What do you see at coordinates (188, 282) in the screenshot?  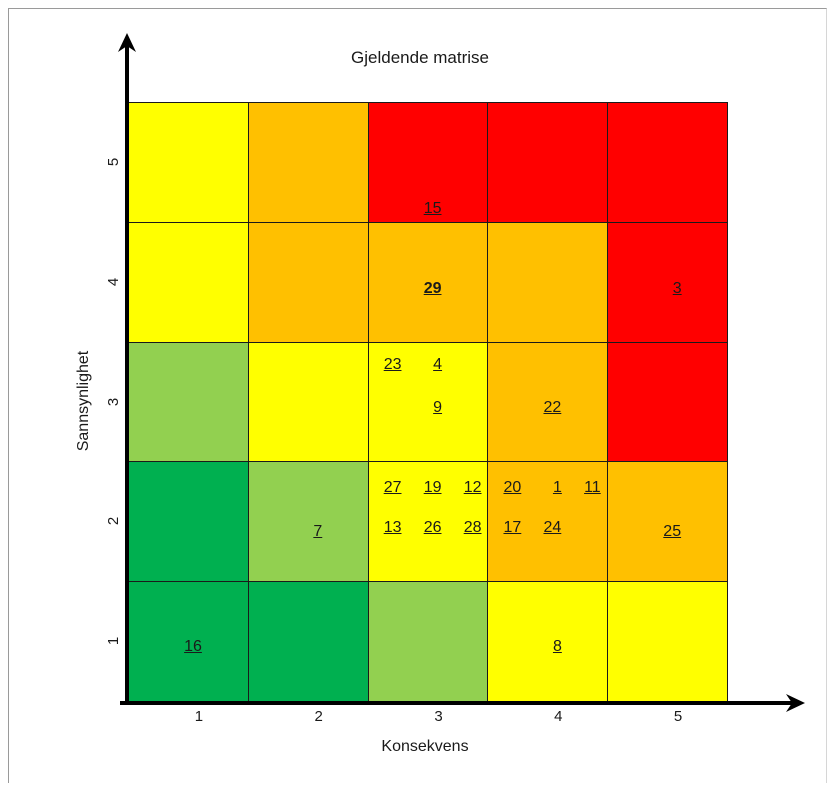 I see `matrix-cell-l4-k1` at bounding box center [188, 282].